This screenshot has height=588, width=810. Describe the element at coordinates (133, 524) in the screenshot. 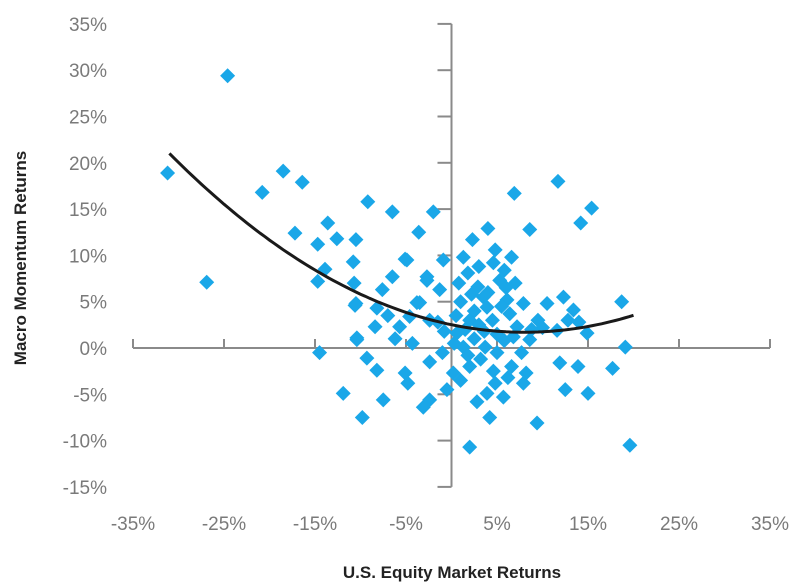

I see `x-tick-label: -35%` at that location.